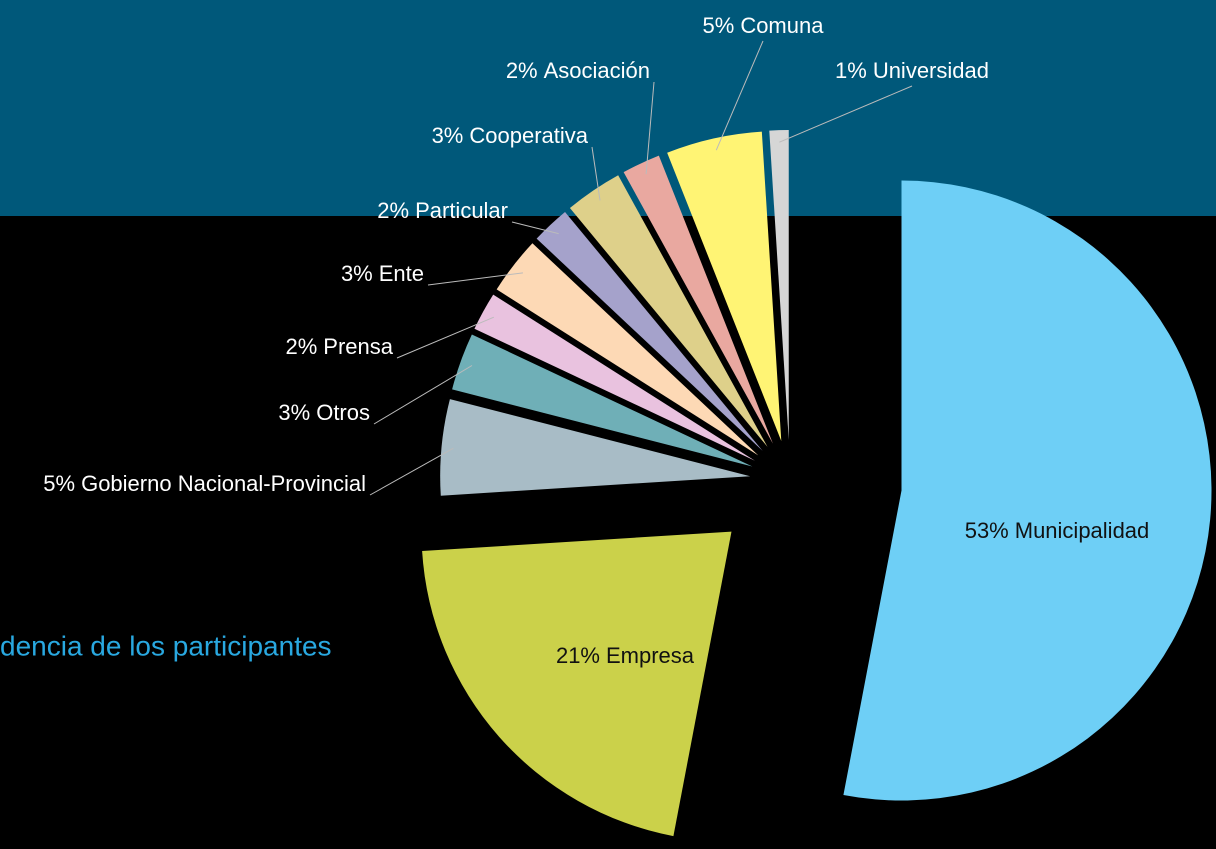  Describe the element at coordinates (931, 70) in the screenshot. I see `slice-category: Universidad` at that location.